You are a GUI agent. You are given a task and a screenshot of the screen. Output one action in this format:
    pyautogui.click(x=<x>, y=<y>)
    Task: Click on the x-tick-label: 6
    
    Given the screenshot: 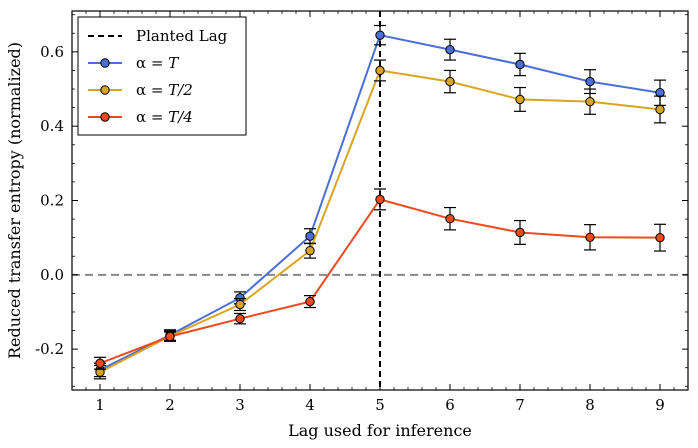 What is the action you would take?
    pyautogui.click(x=450, y=405)
    